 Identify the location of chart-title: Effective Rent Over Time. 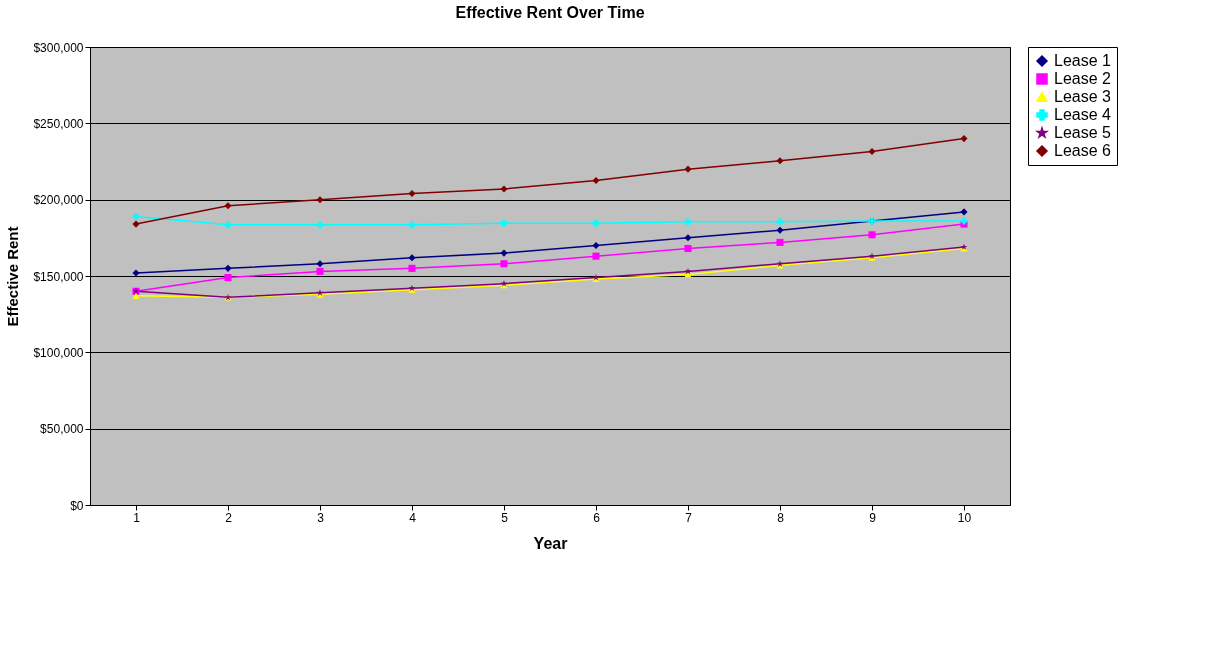
(550, 12).